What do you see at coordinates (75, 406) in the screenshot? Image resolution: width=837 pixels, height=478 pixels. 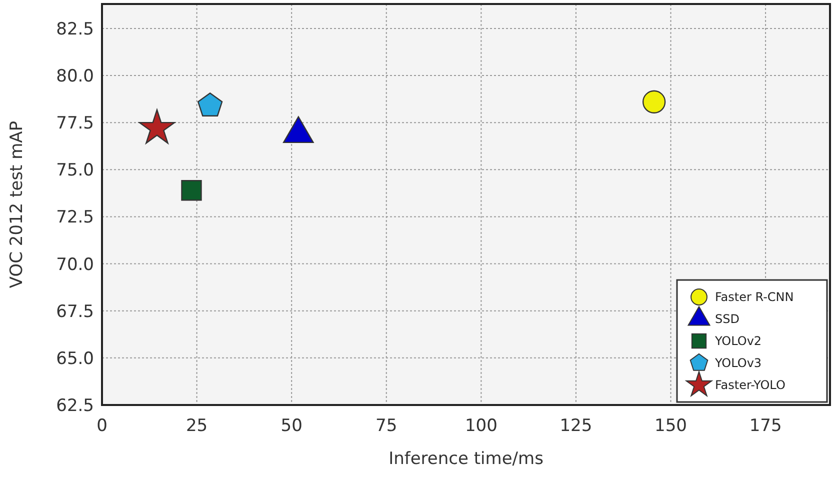 I see `y-tick-label: 62.5` at bounding box center [75, 406].